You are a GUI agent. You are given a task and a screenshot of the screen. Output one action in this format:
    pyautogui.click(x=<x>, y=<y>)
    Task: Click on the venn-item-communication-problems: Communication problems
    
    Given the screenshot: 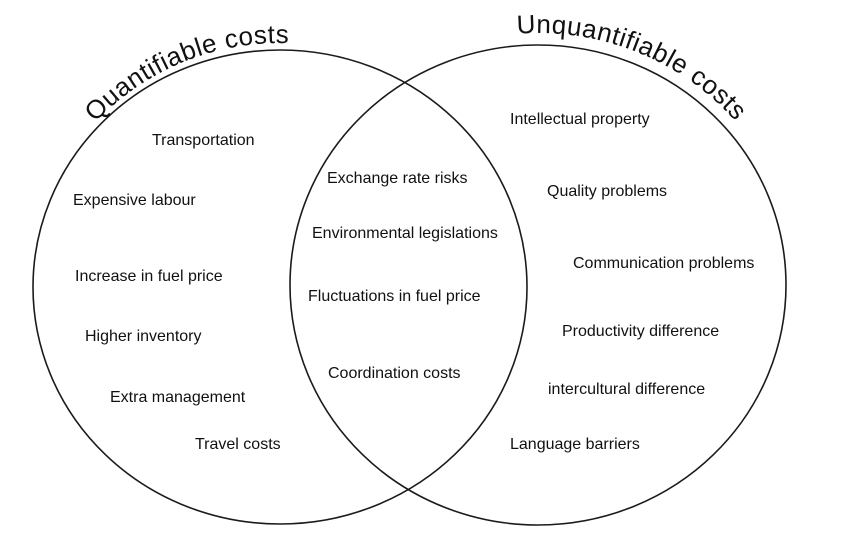 What is the action you would take?
    pyautogui.click(x=664, y=263)
    